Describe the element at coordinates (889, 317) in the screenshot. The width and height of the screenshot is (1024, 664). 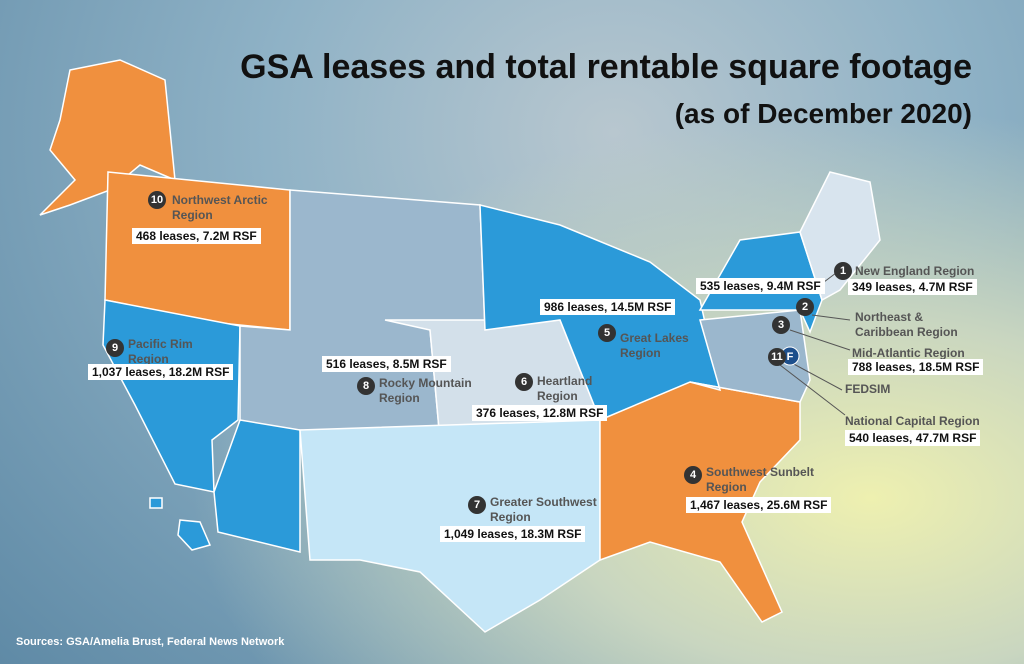
I see `region-name-line: Northeast &` at that location.